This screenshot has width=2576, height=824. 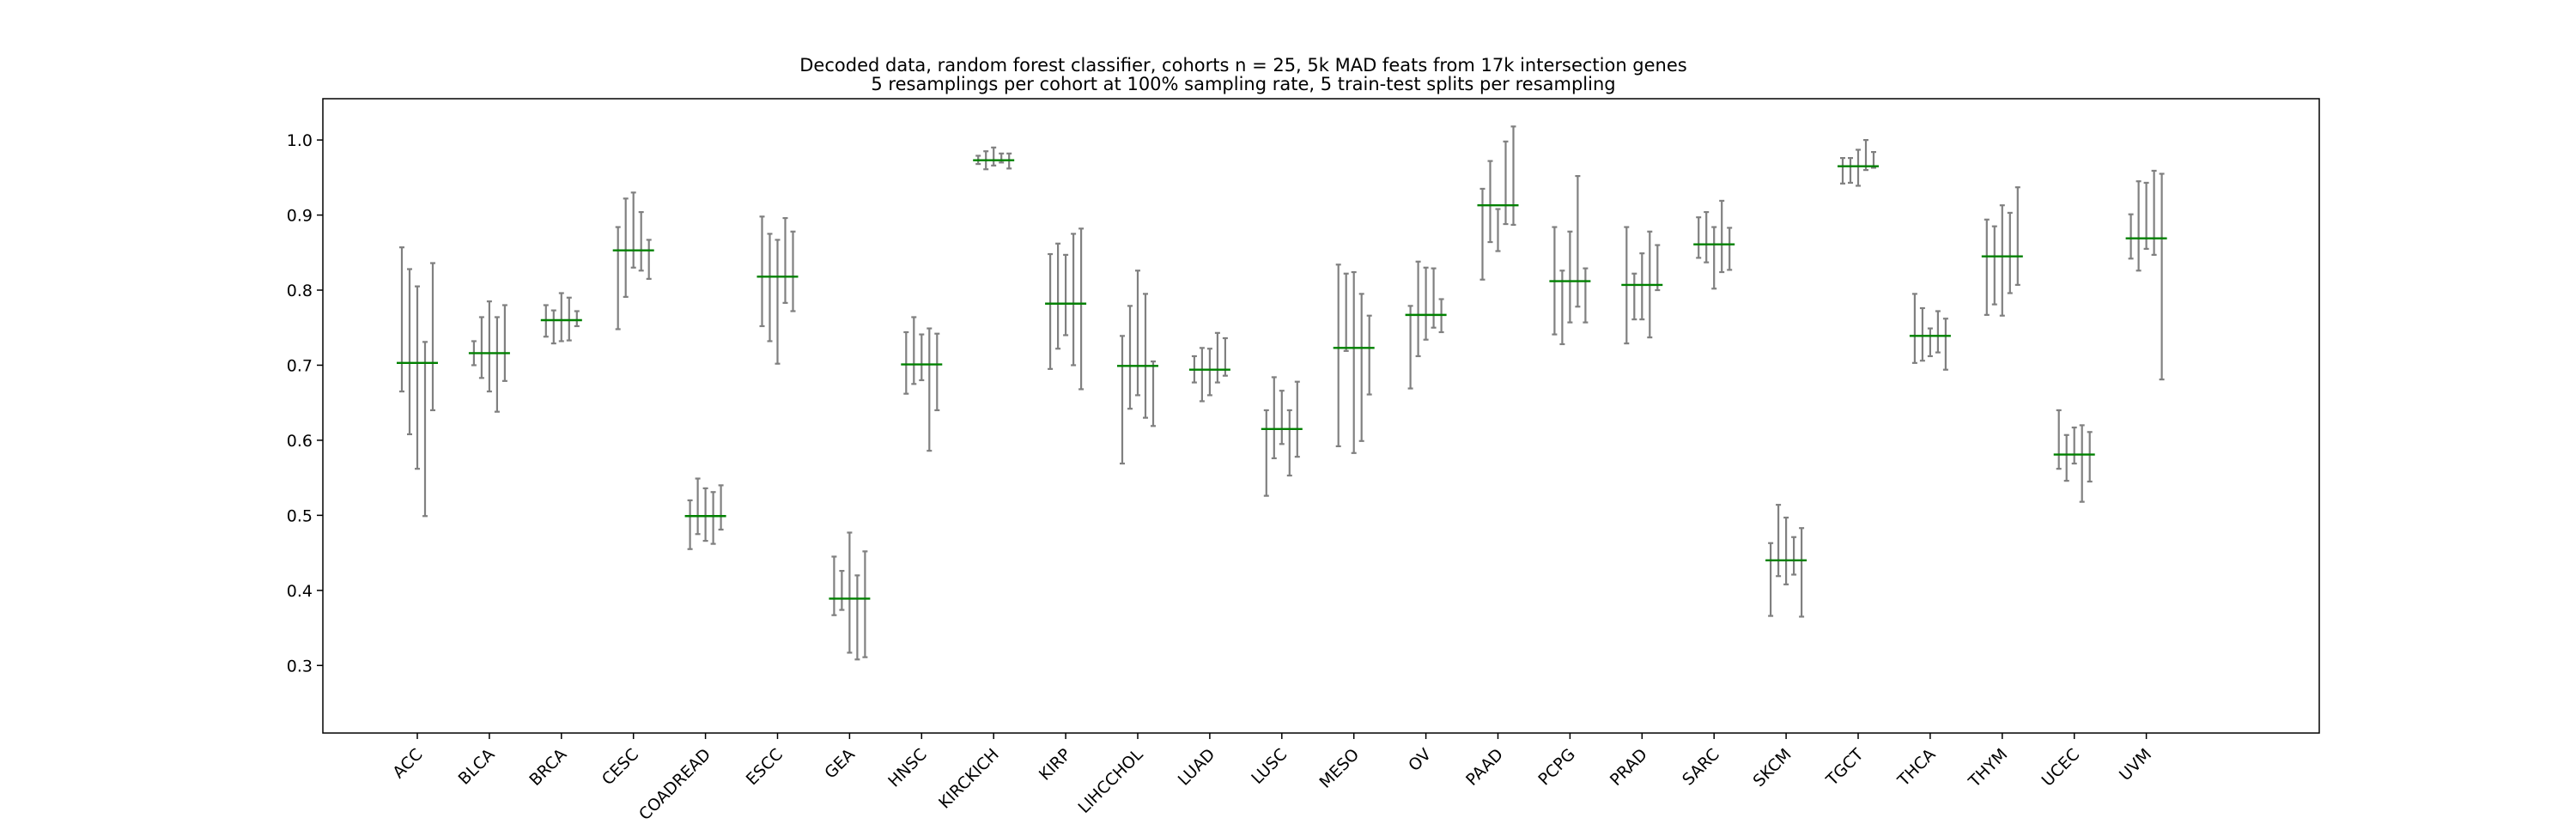 I want to click on x-tick-label: CESC, so click(x=620, y=767).